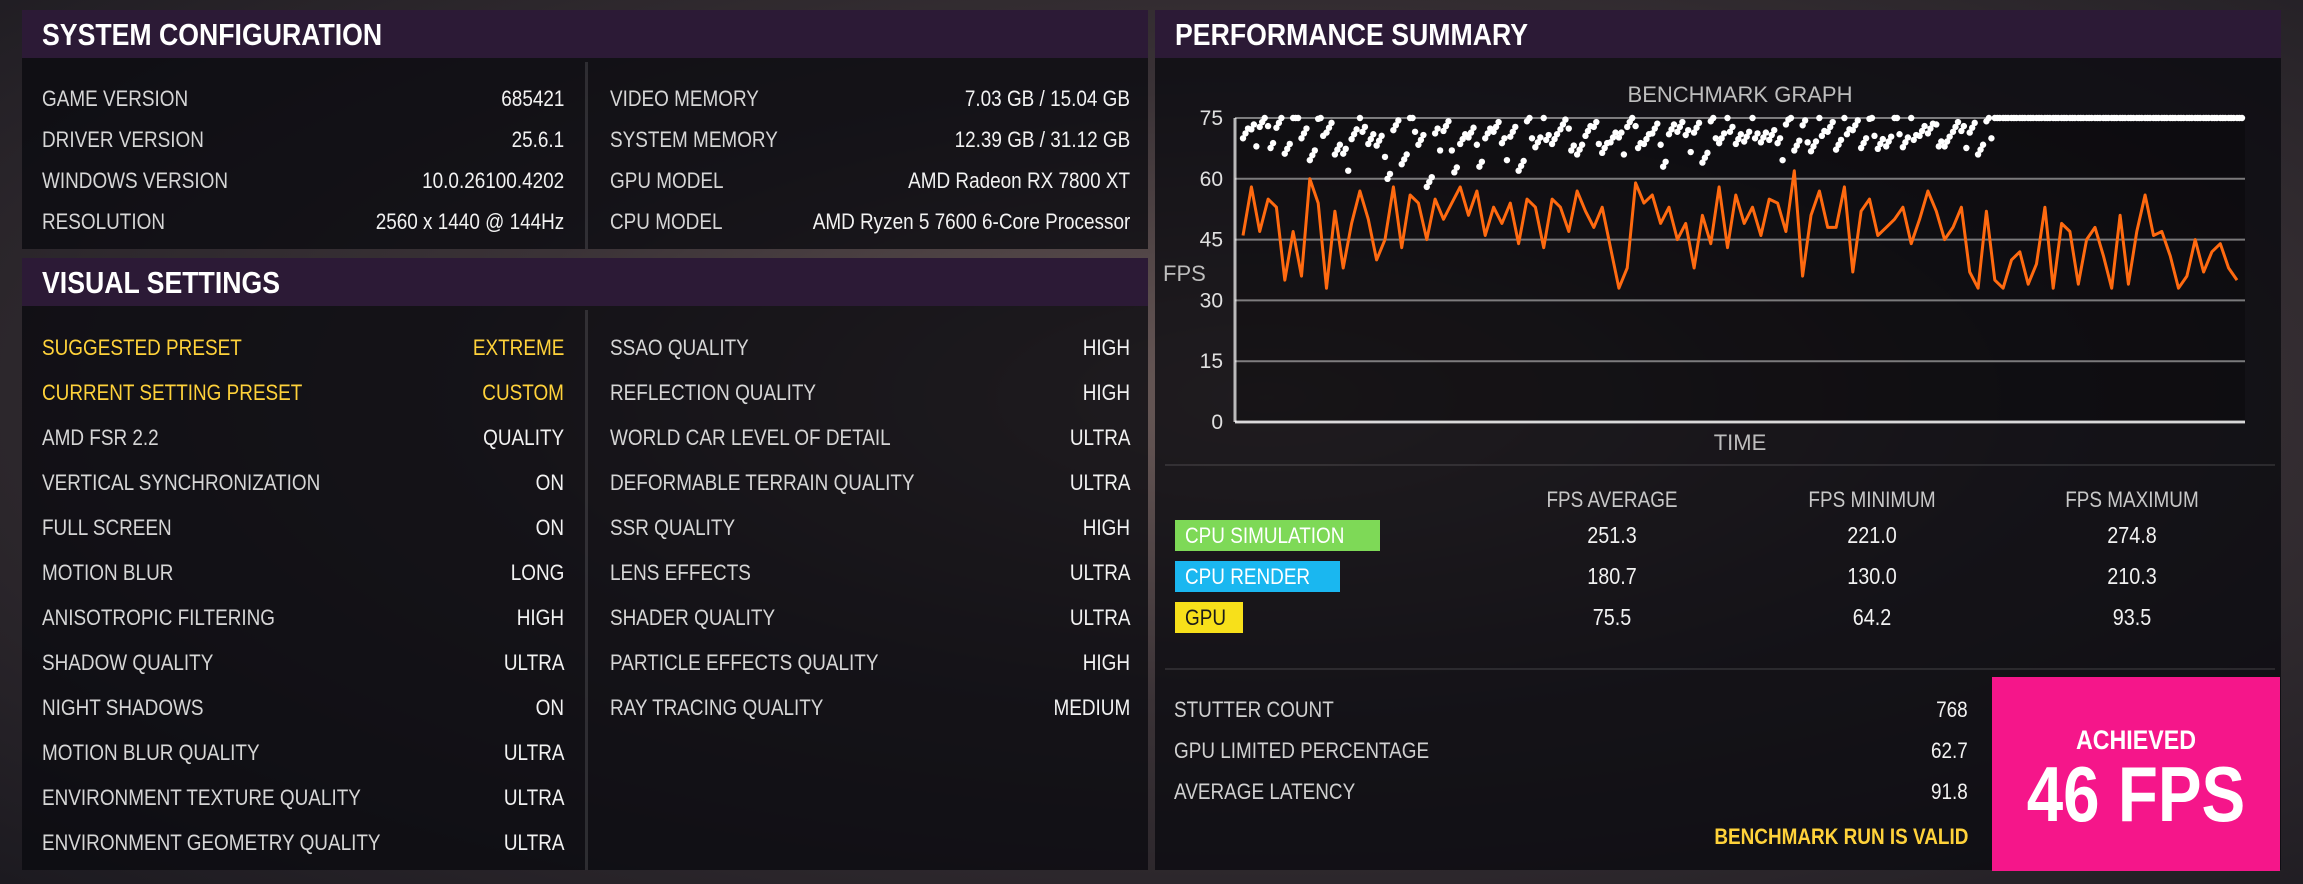 The width and height of the screenshot is (2303, 884). I want to click on y-tick-label: 60, so click(1211, 179).